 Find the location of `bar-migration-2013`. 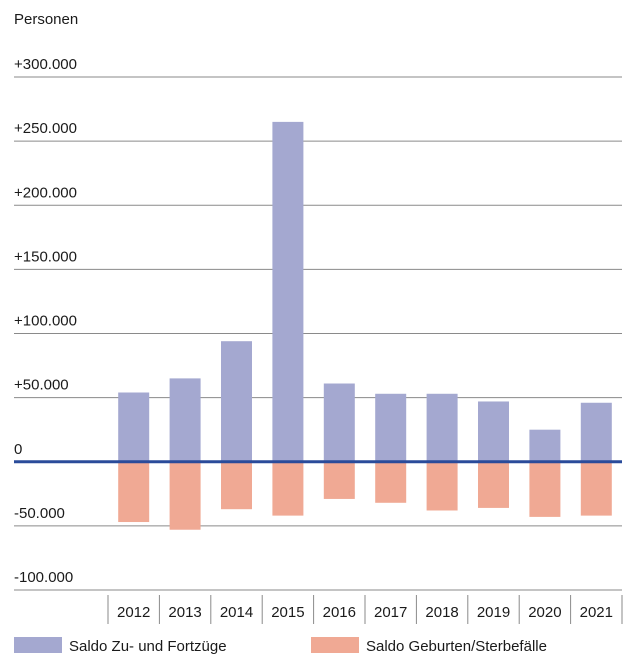

bar-migration-2013 is located at coordinates (185, 420).